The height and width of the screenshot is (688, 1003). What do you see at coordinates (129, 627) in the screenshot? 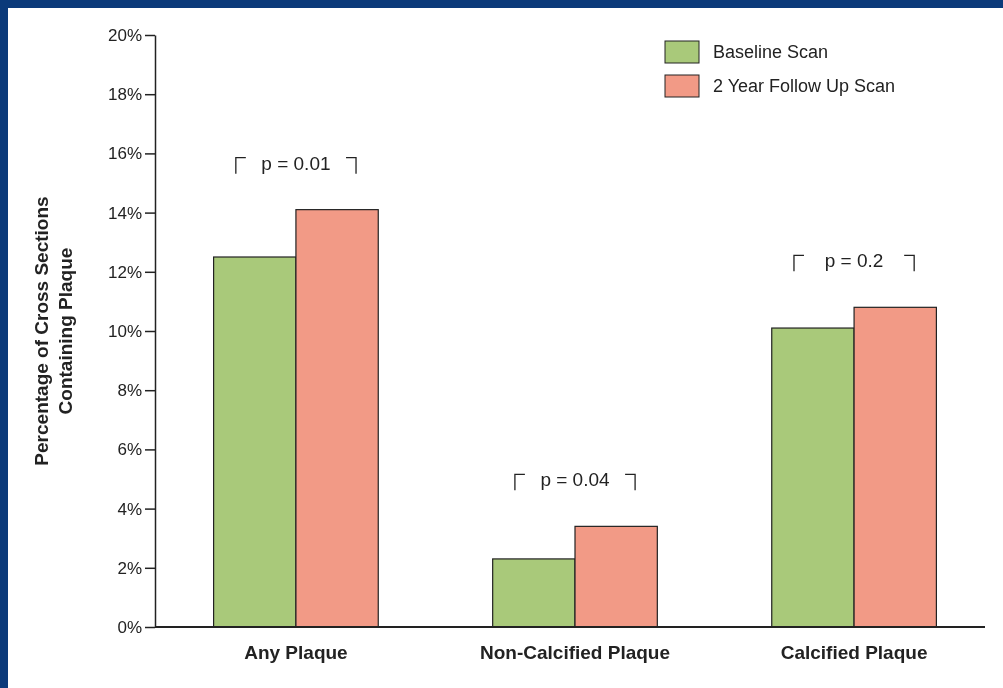
I see `y-tick-label: 0%` at bounding box center [129, 627].